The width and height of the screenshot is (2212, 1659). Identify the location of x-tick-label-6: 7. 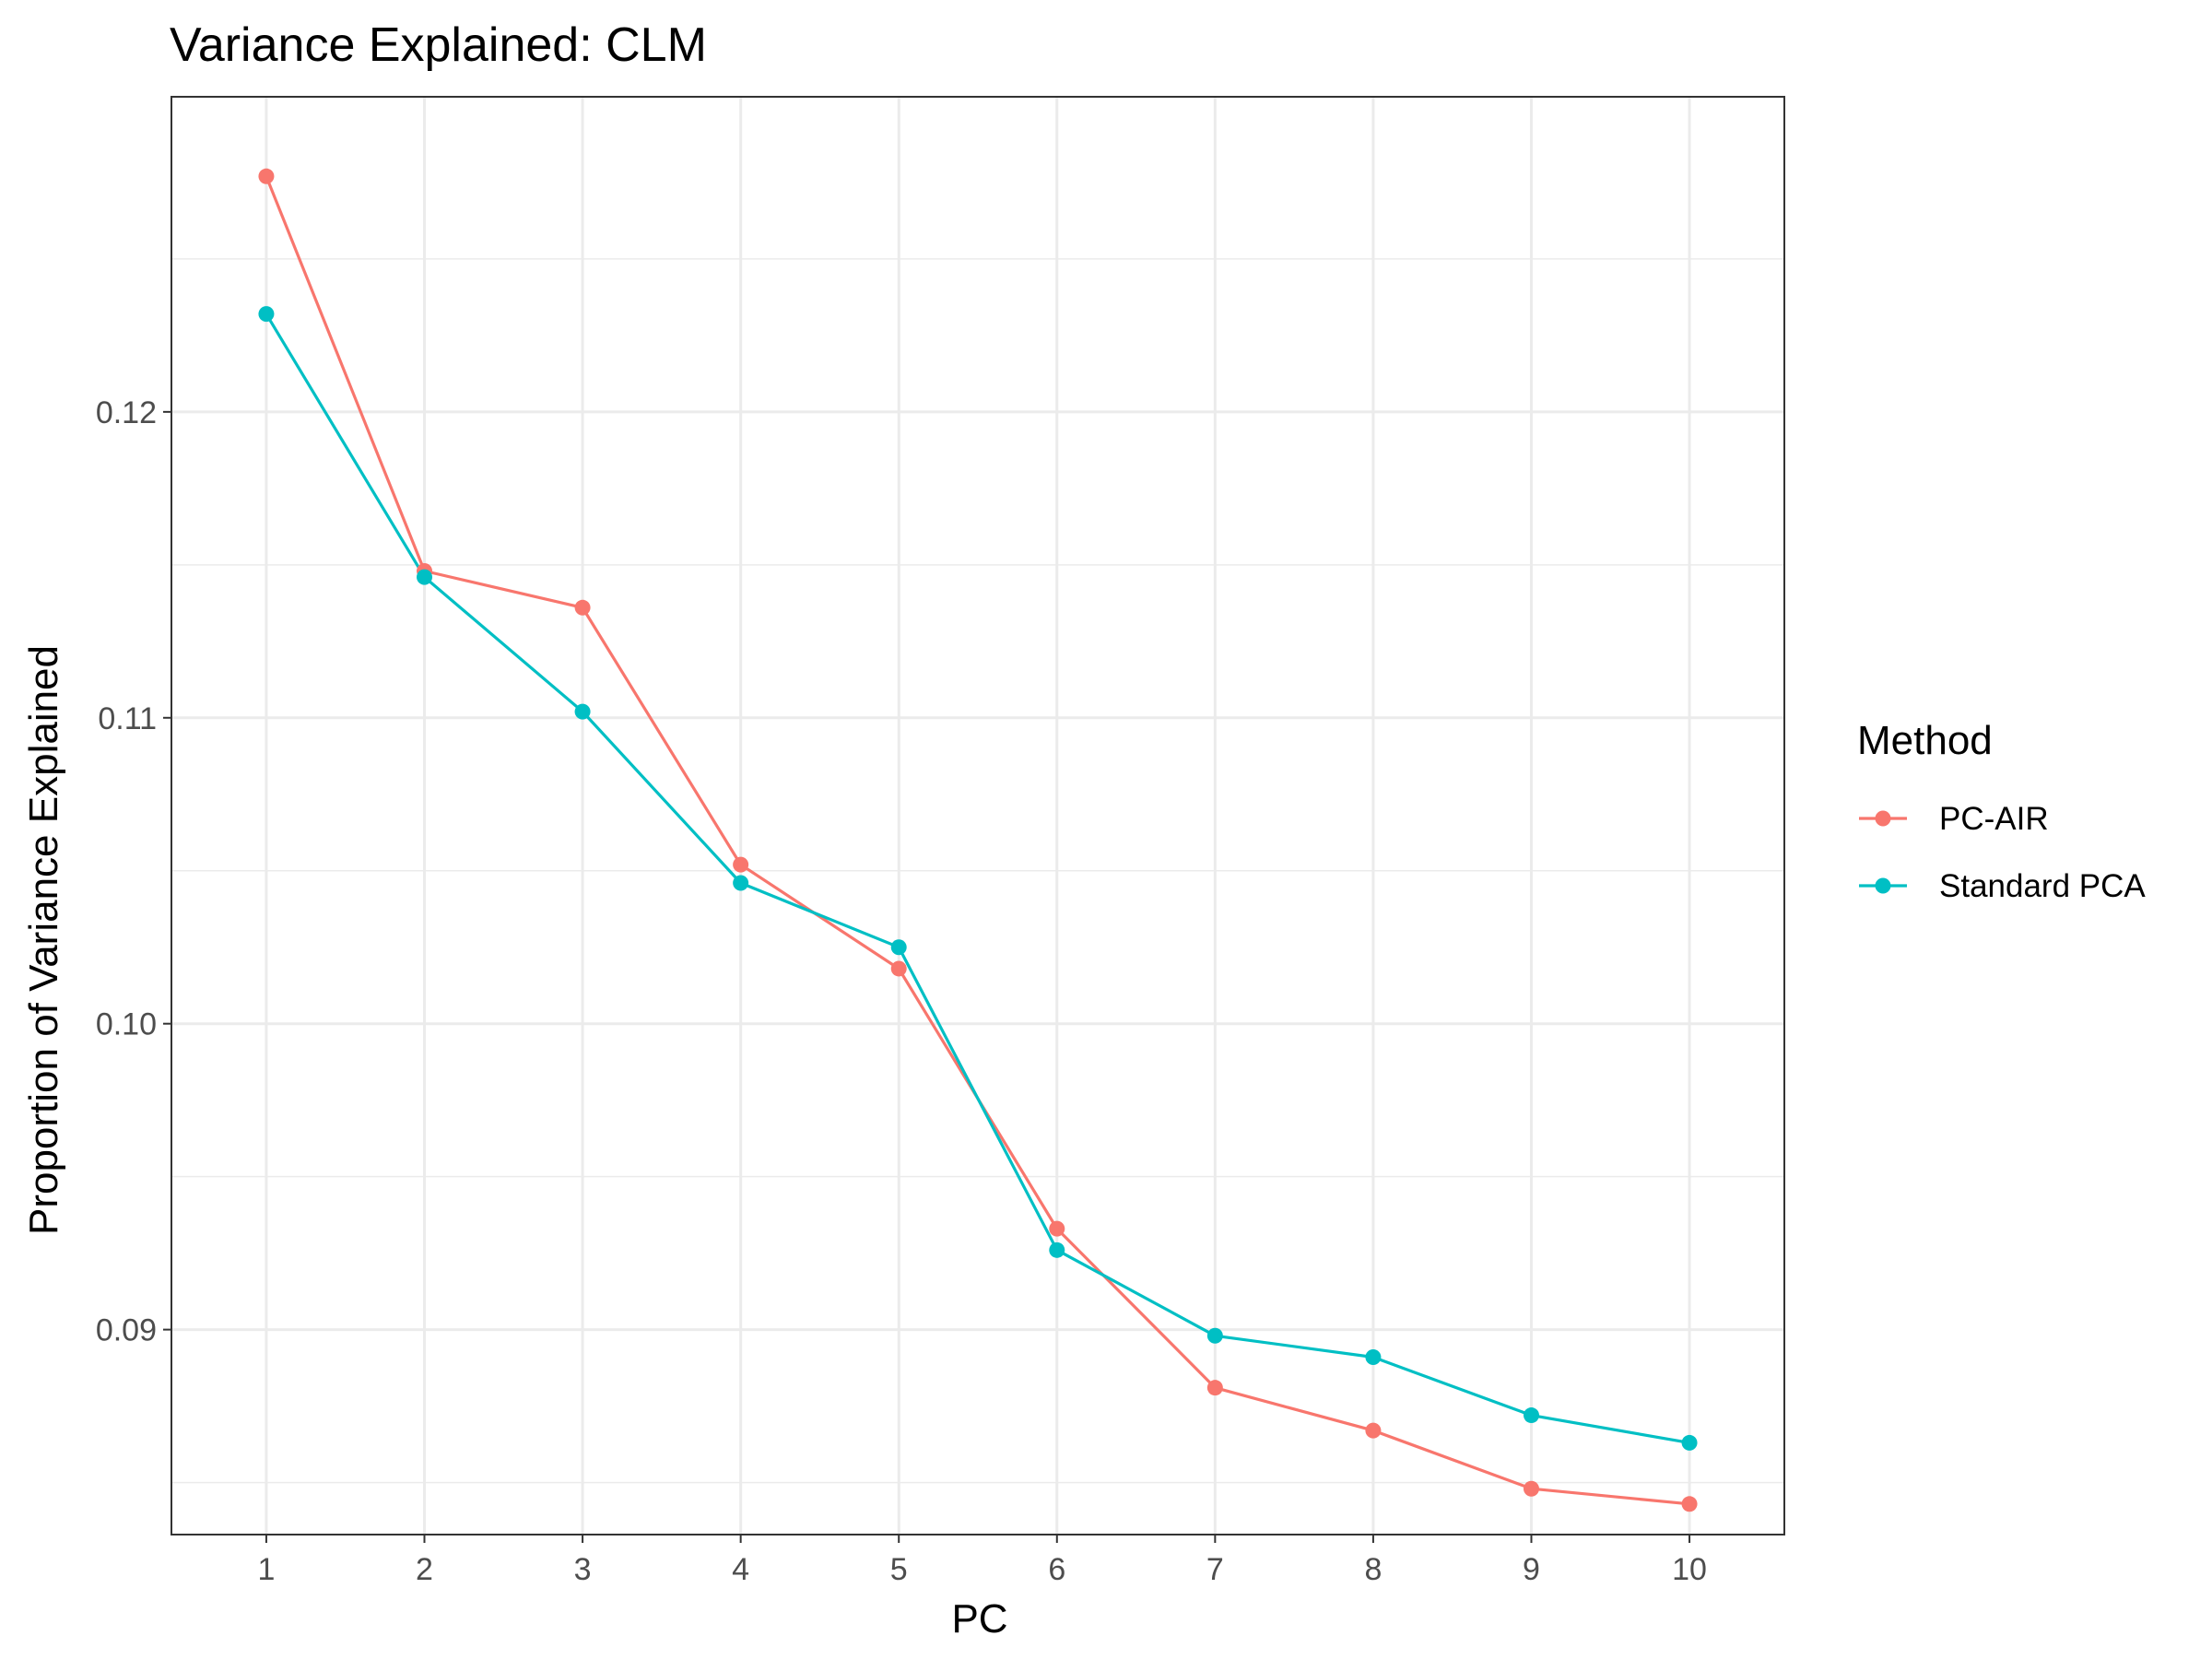
(1215, 1569).